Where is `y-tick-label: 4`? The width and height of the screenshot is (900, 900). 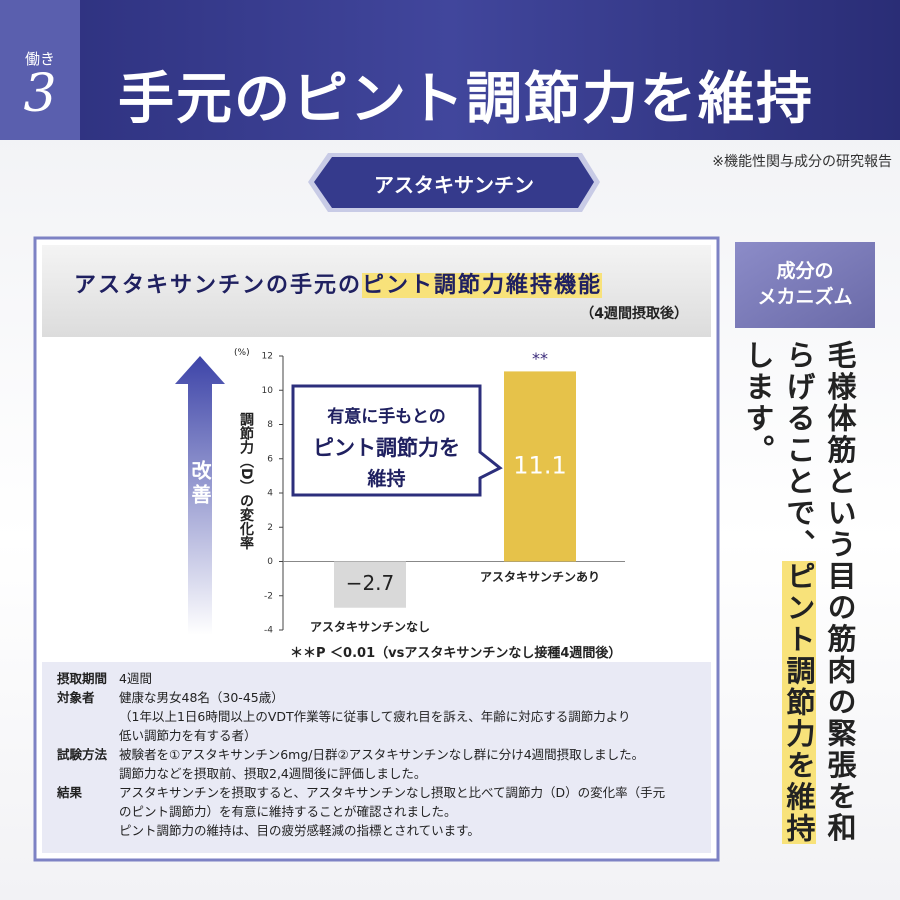
y-tick-label: 4 is located at coordinates (270, 494).